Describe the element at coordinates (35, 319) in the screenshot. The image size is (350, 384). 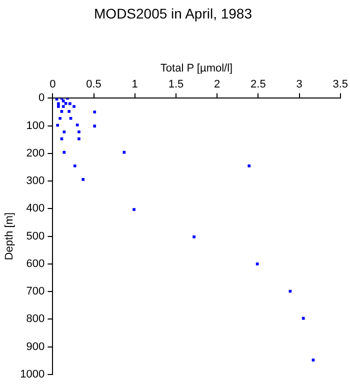
I see `y-tick-label: 800` at that location.